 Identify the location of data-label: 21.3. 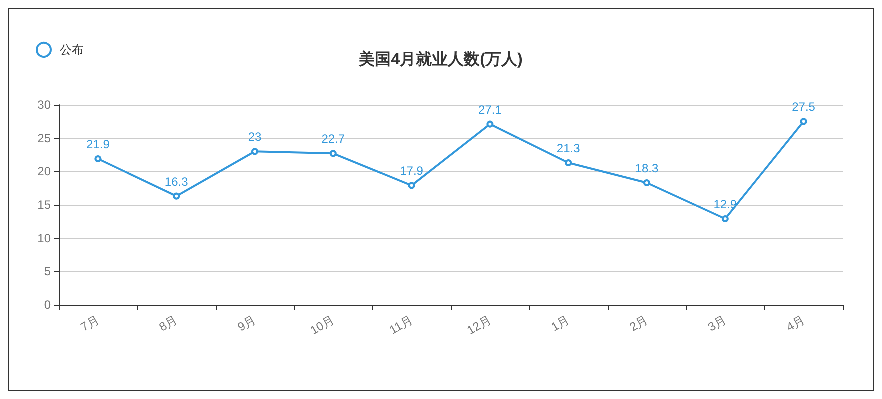
(568, 149).